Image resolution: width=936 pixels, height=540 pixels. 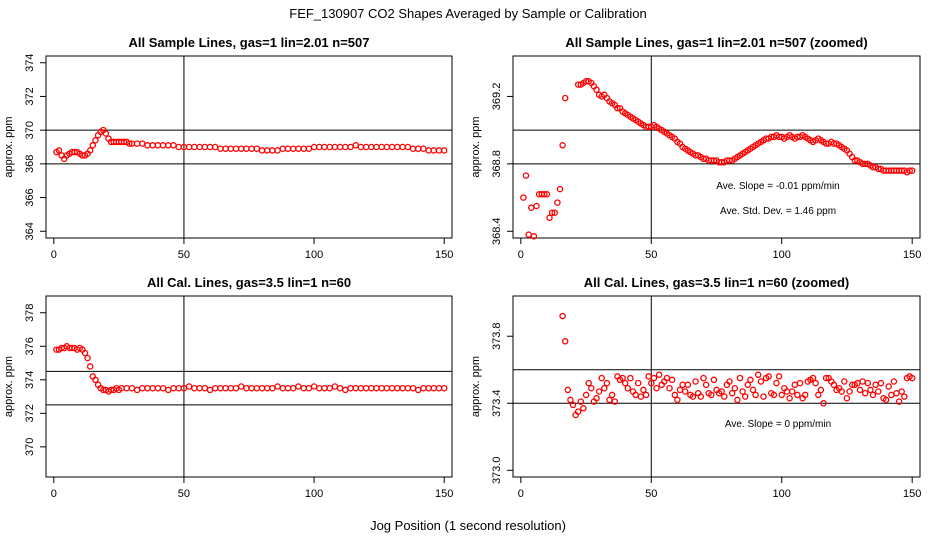 What do you see at coordinates (476, 386) in the screenshot?
I see `panel-4-y-axis-label: approx. ppm` at bounding box center [476, 386].